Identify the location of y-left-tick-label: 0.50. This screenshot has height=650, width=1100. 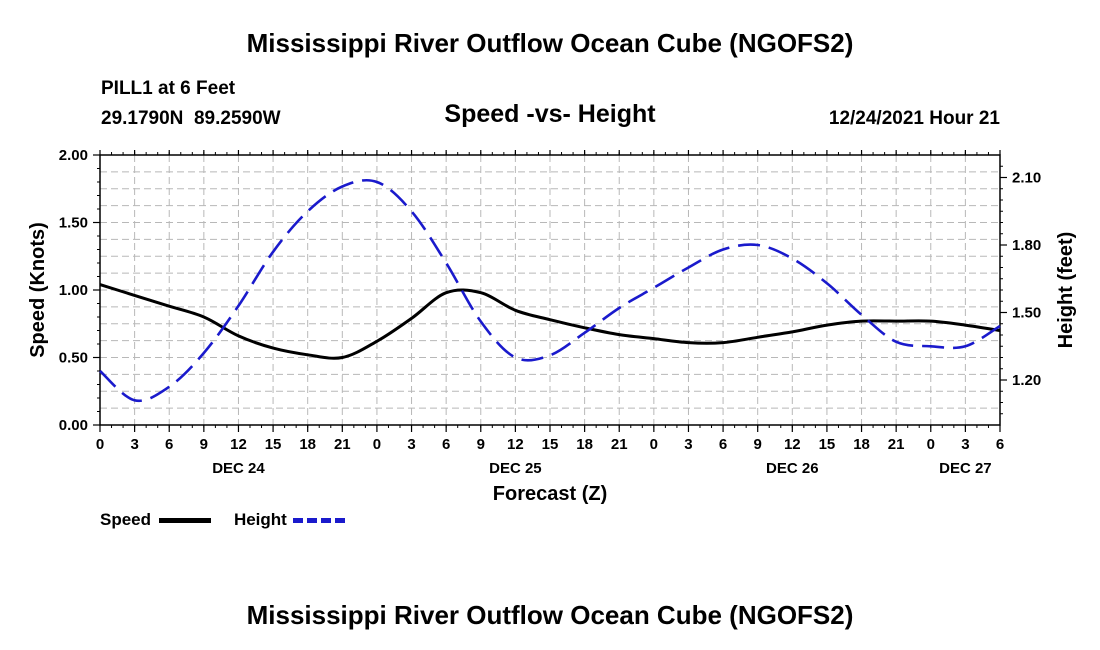
(73, 358).